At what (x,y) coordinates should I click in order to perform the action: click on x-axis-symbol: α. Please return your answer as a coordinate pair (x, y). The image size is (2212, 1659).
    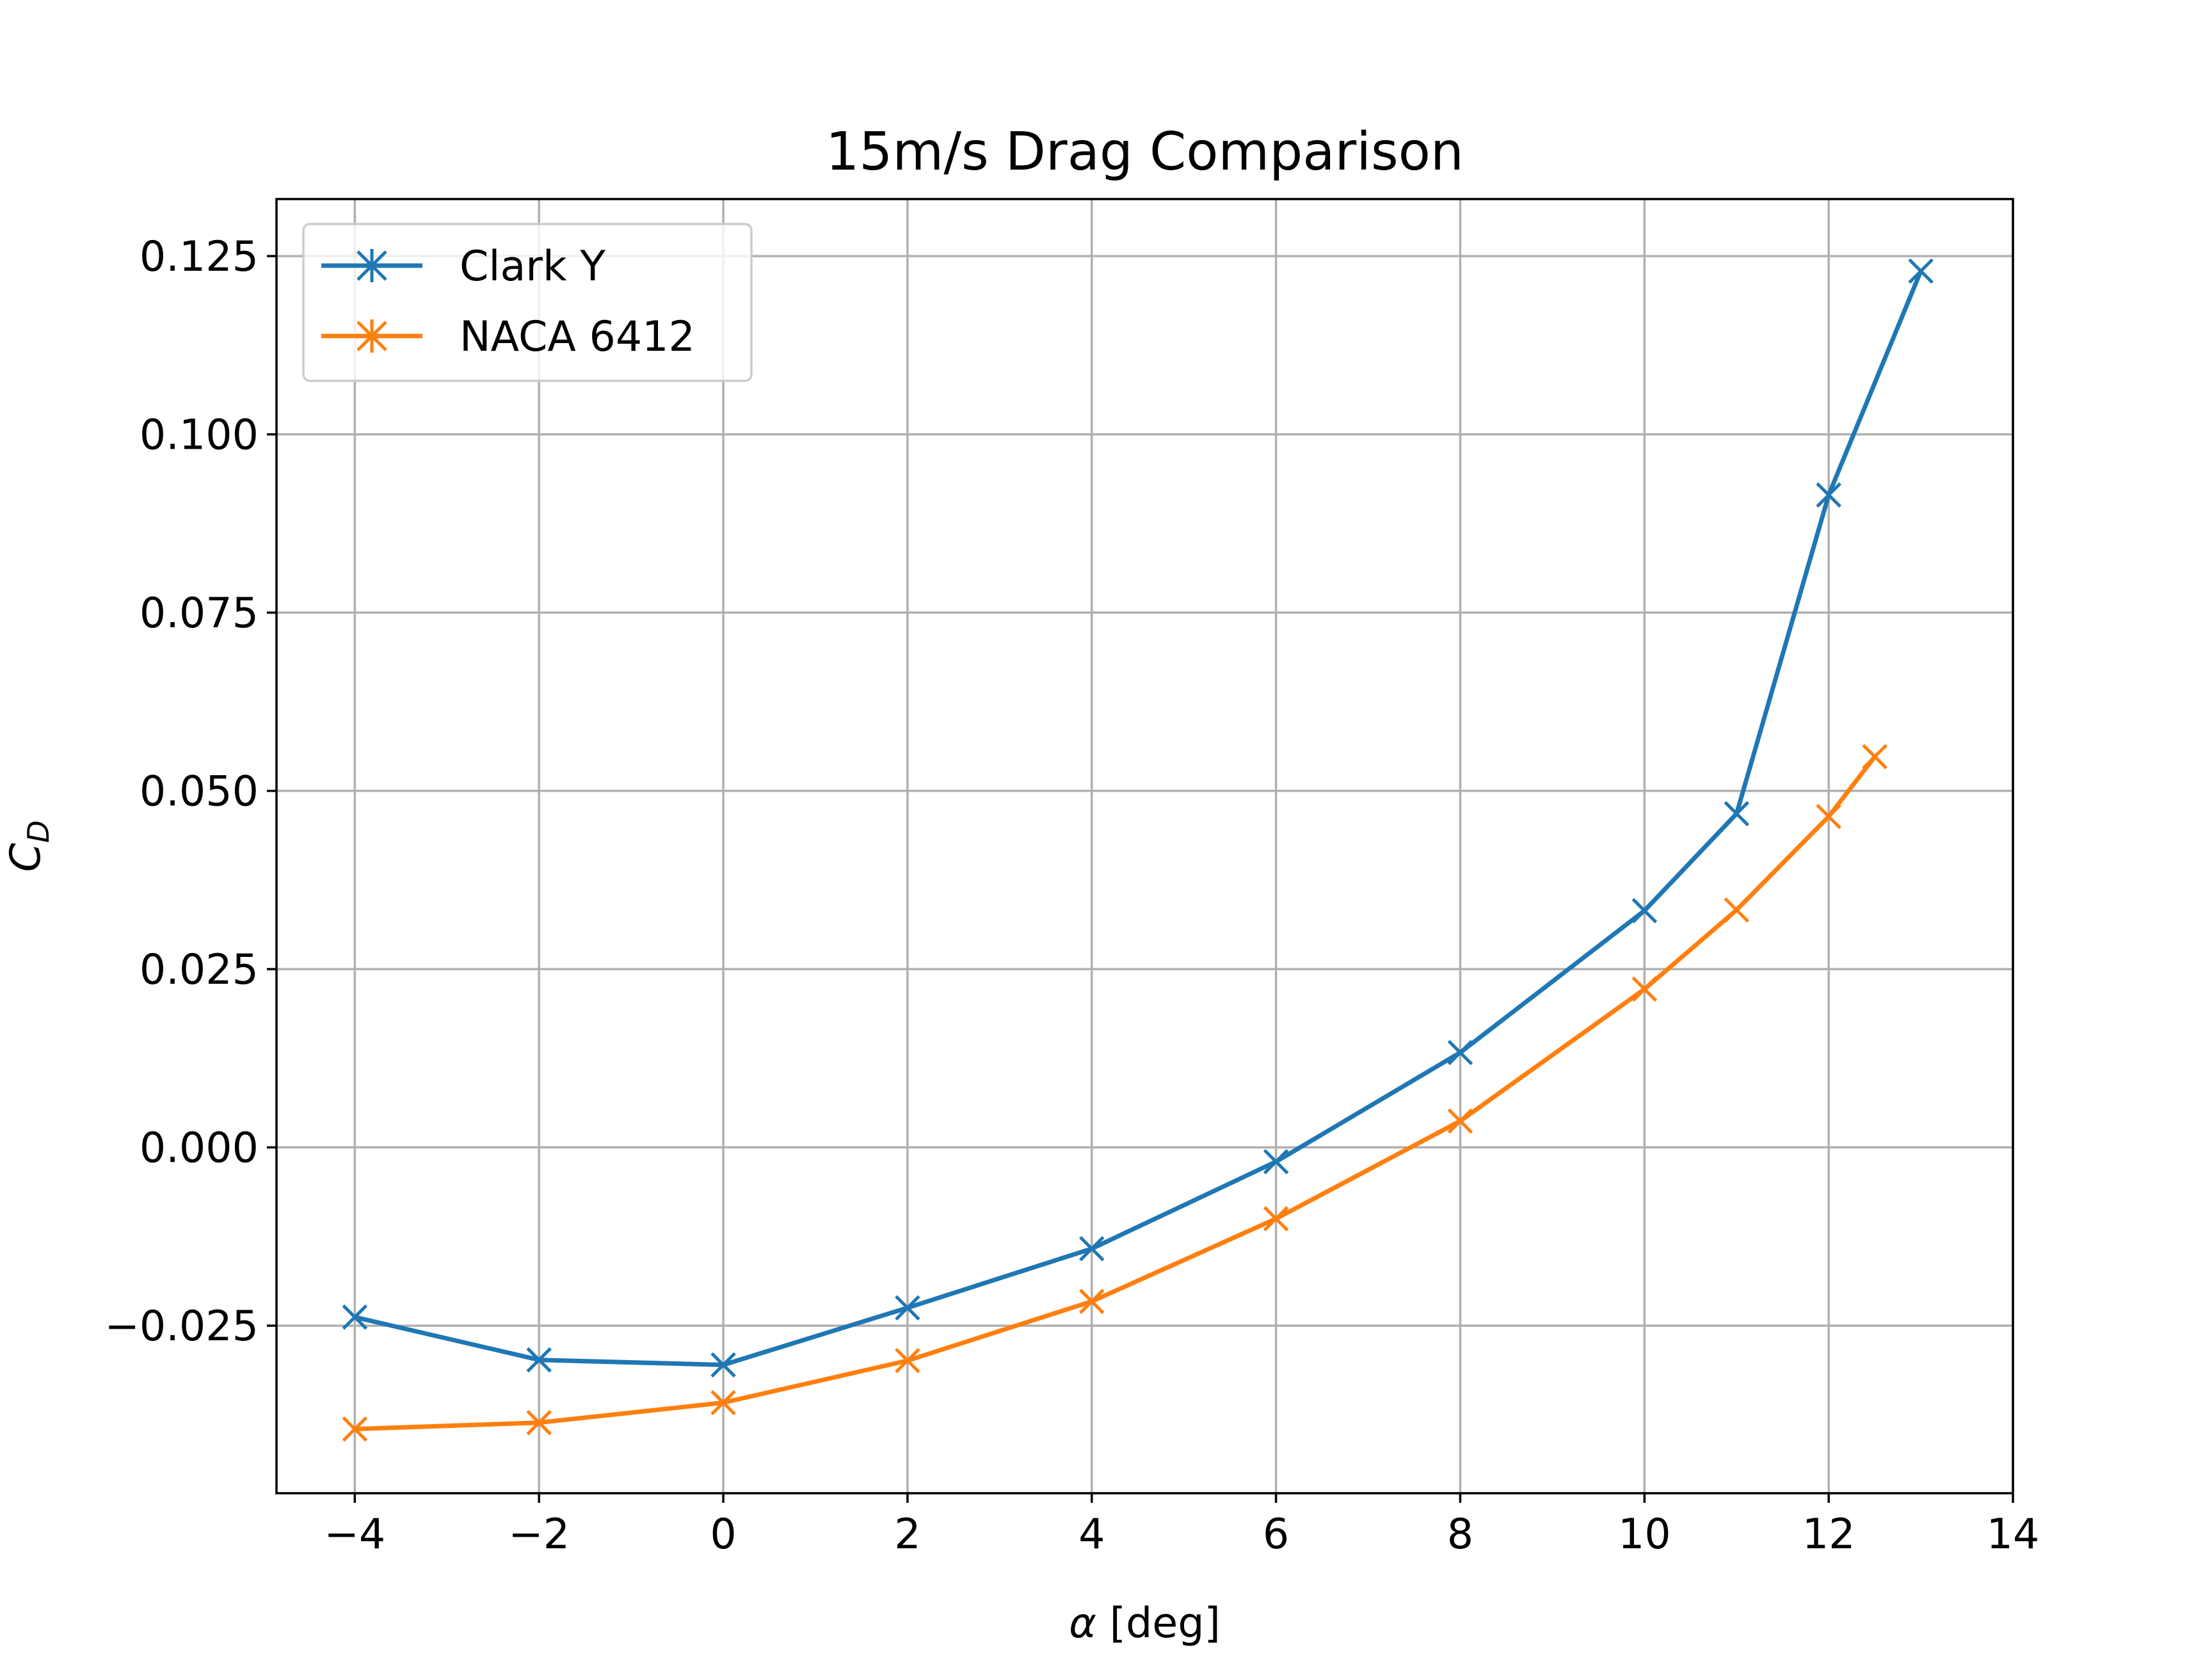
    Looking at the image, I should click on (1082, 1623).